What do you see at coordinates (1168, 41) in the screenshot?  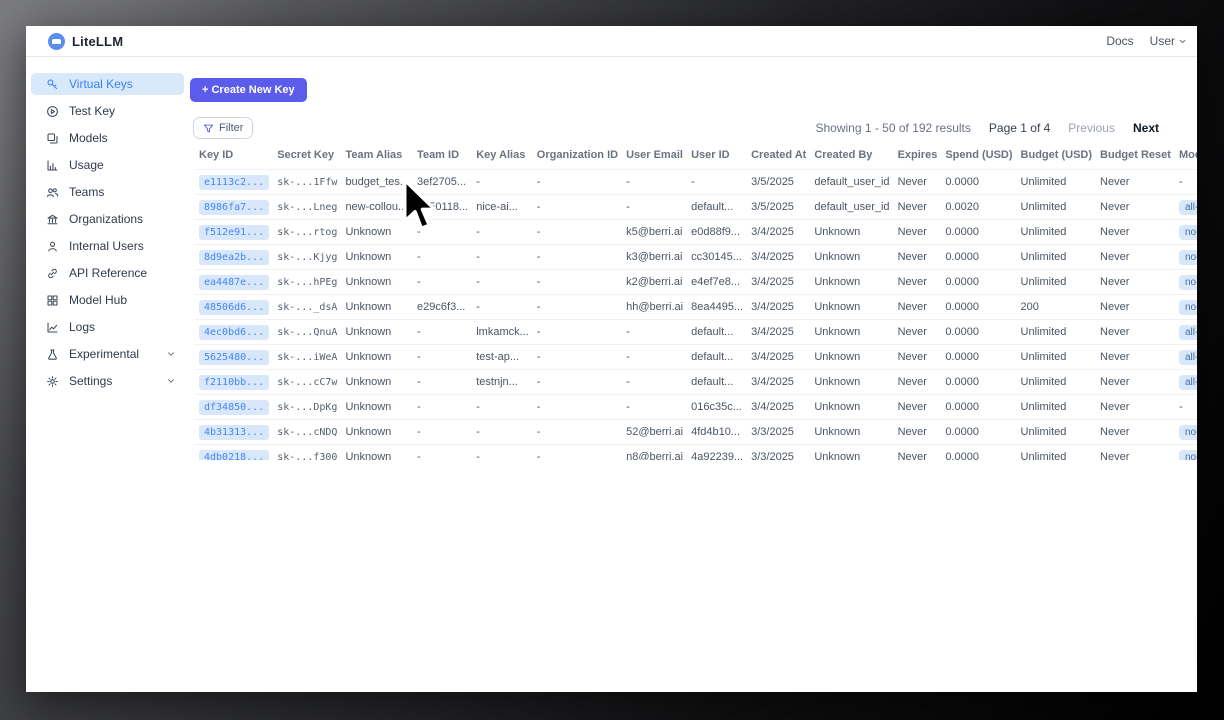 I see `user-menu: User` at bounding box center [1168, 41].